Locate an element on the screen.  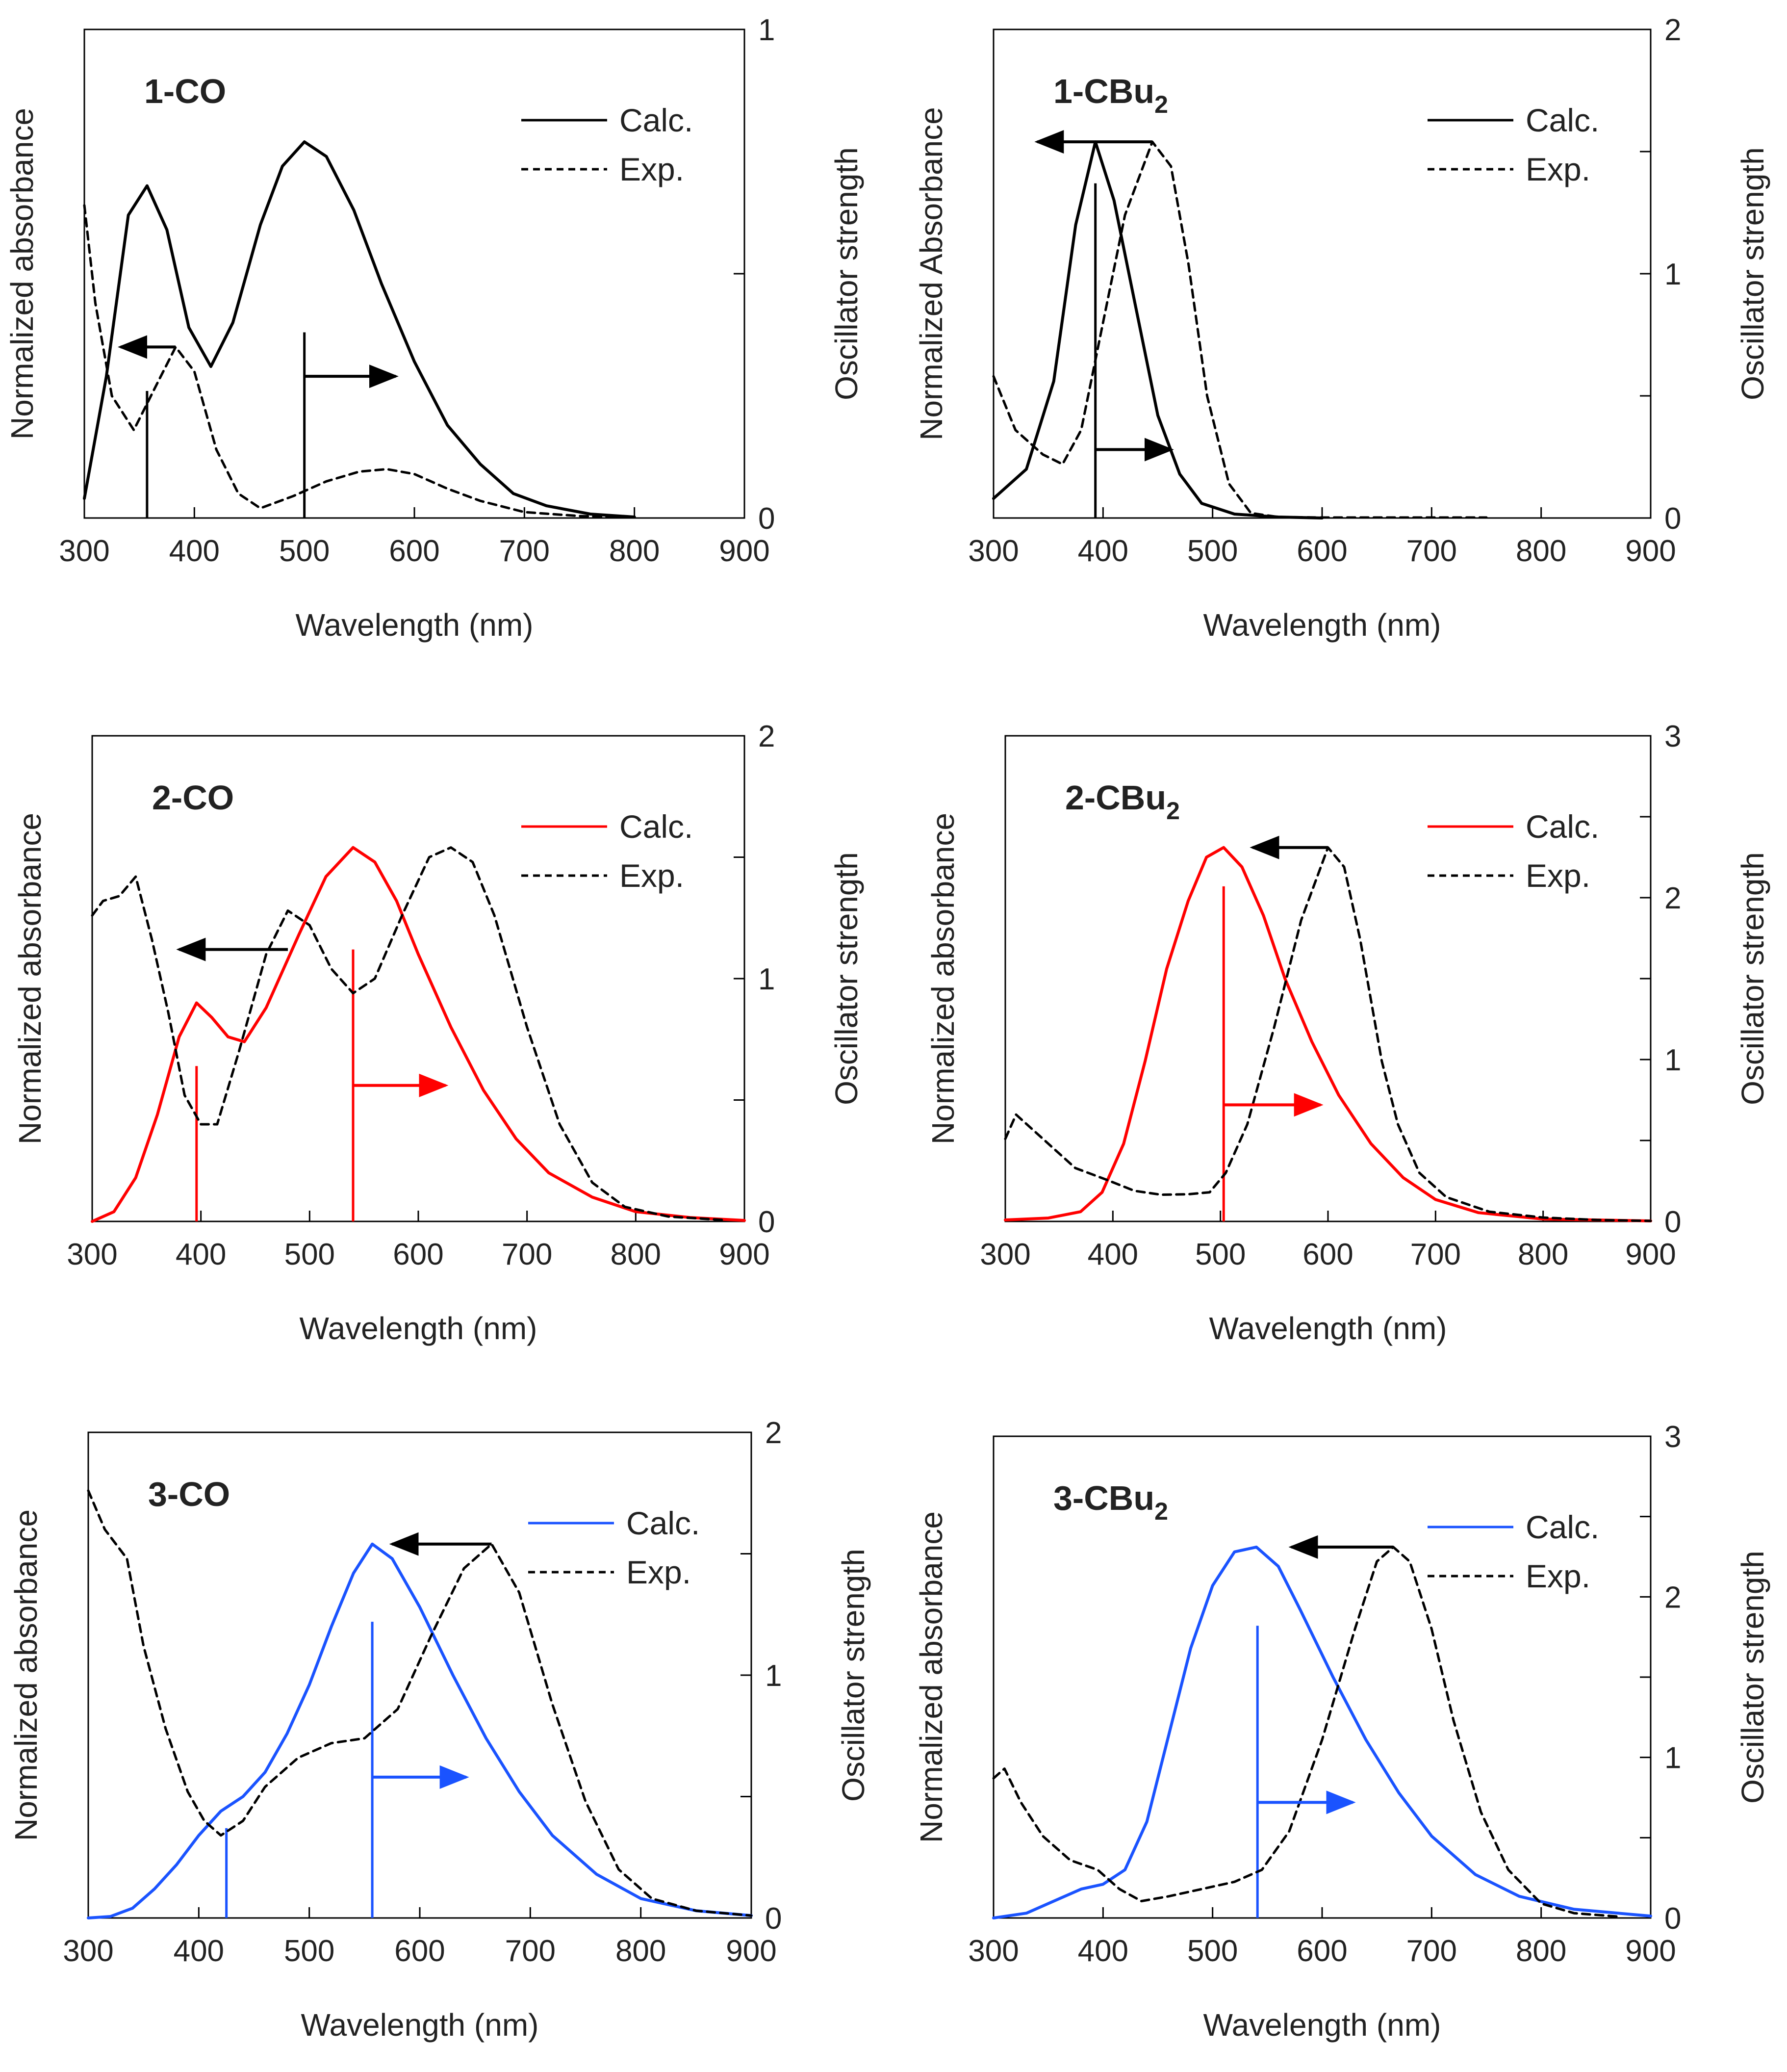
y2-tick-label: 3 is located at coordinates (1672, 1437).